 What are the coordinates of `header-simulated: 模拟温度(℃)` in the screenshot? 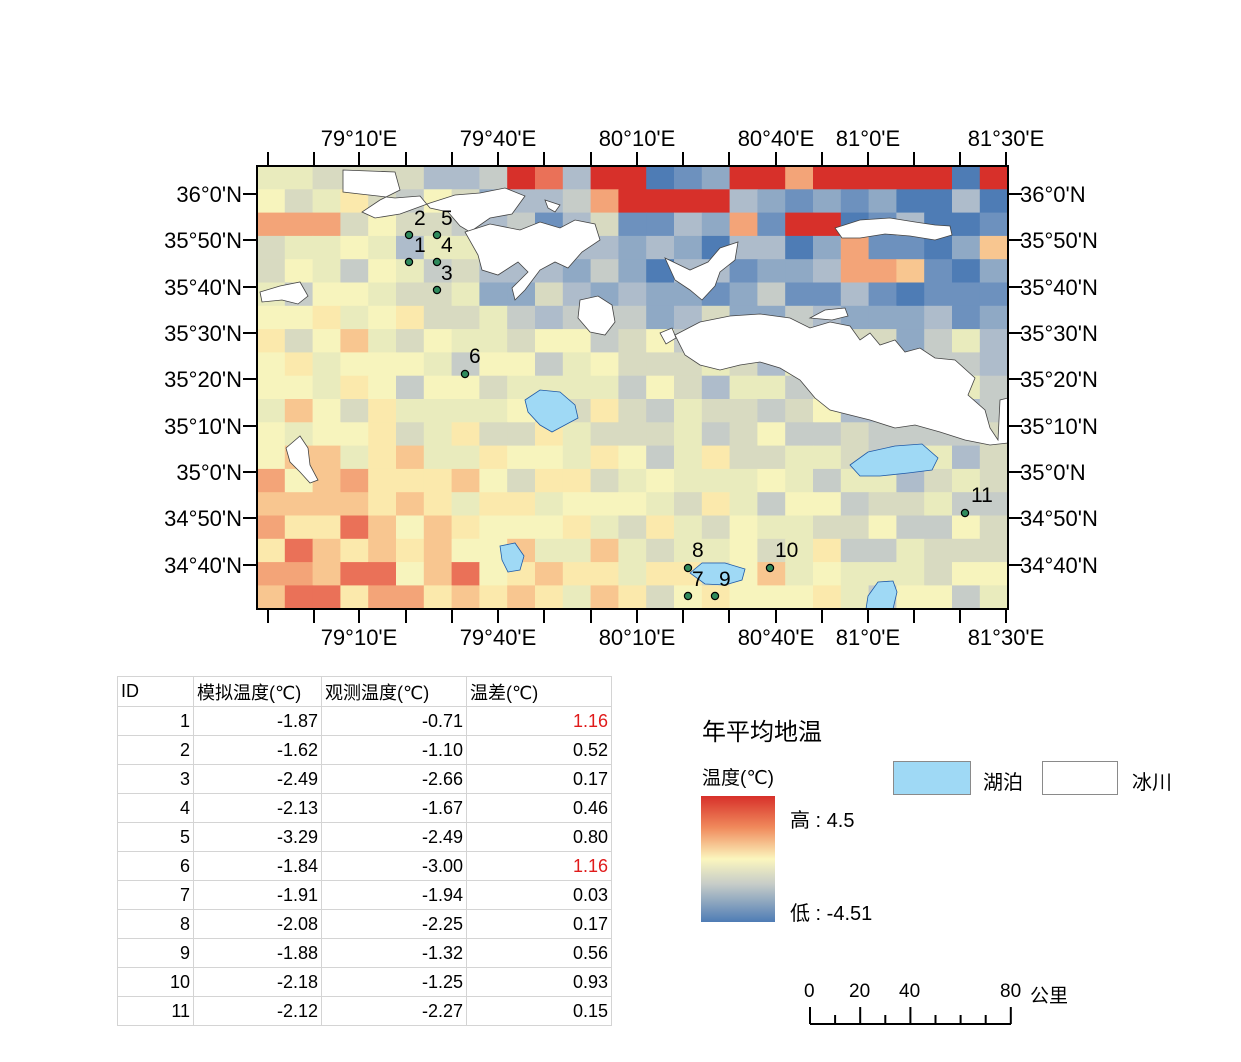 It's located at (257, 691).